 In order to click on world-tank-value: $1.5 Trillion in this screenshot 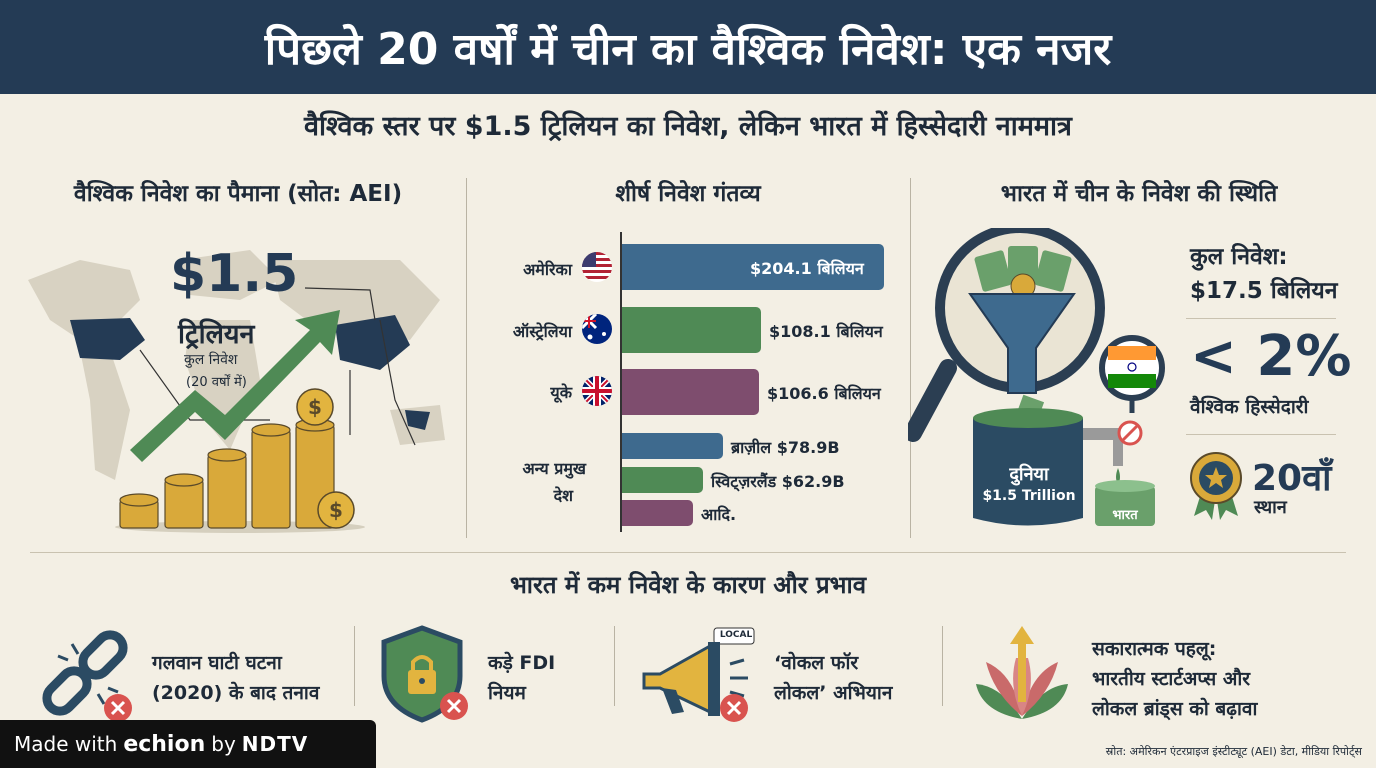, I will do `click(1029, 496)`.